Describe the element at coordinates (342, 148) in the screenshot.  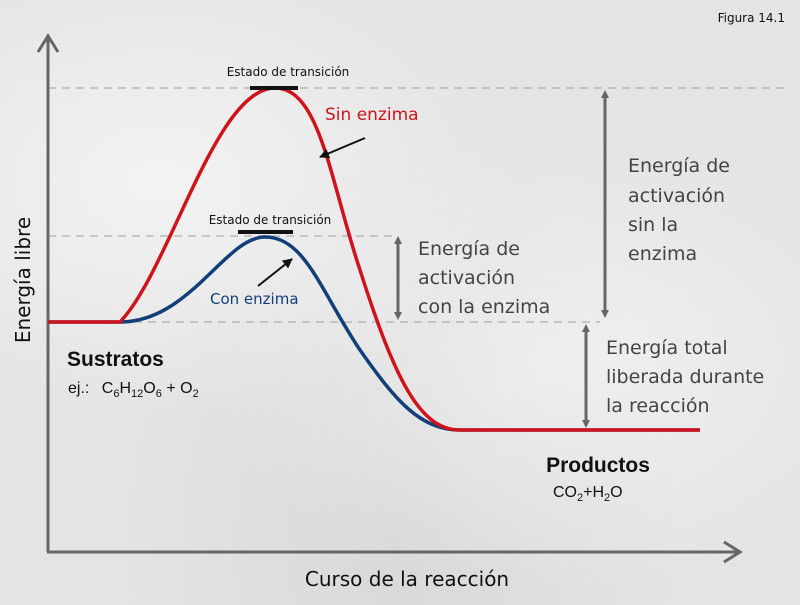
I see `pointer-arrow-without-enzyme` at that location.